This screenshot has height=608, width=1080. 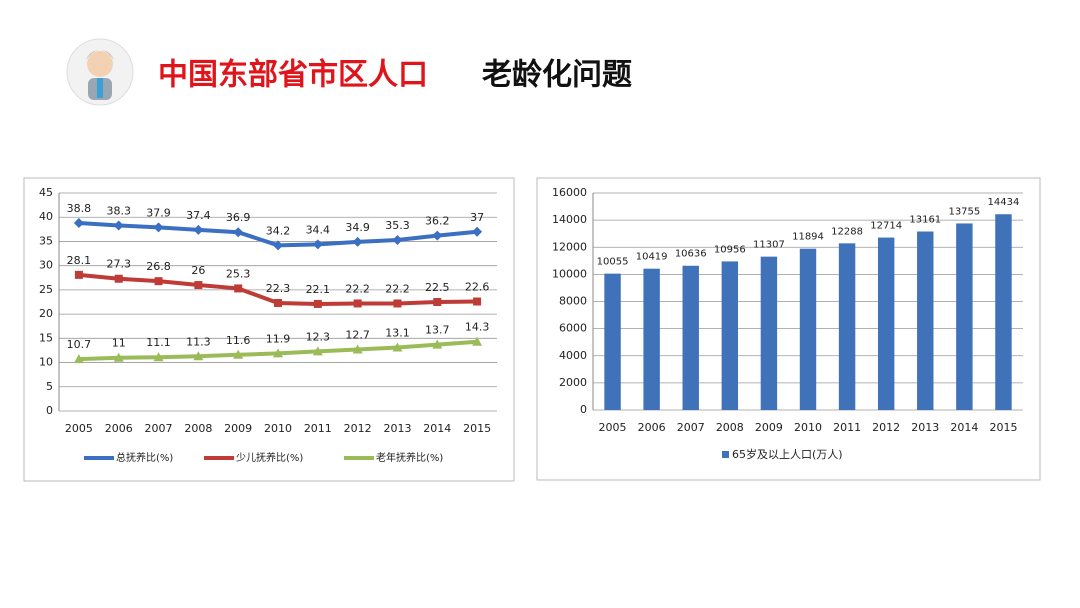 I want to click on data-label: 12714, so click(x=886, y=226).